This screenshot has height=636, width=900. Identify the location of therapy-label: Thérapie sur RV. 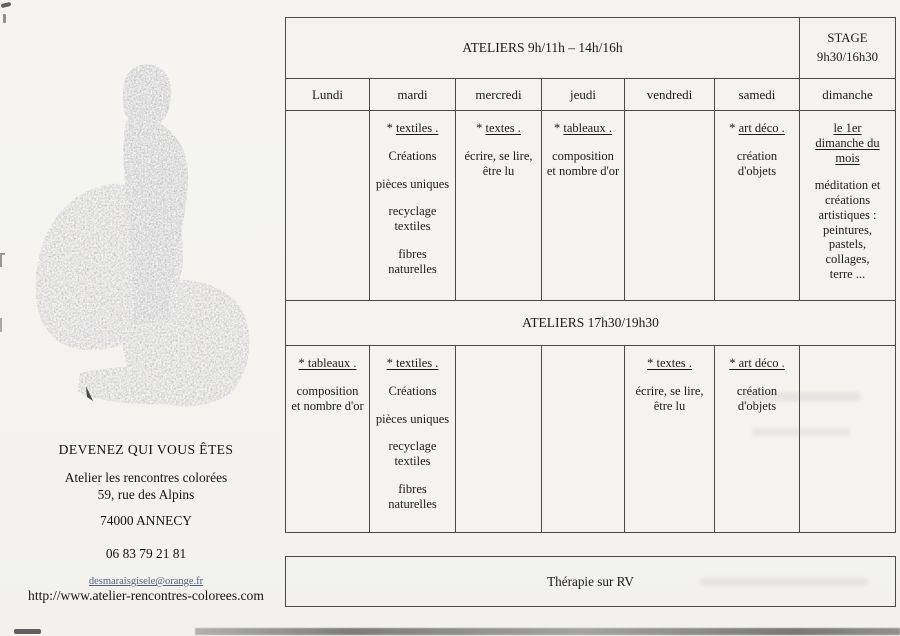
(590, 581).